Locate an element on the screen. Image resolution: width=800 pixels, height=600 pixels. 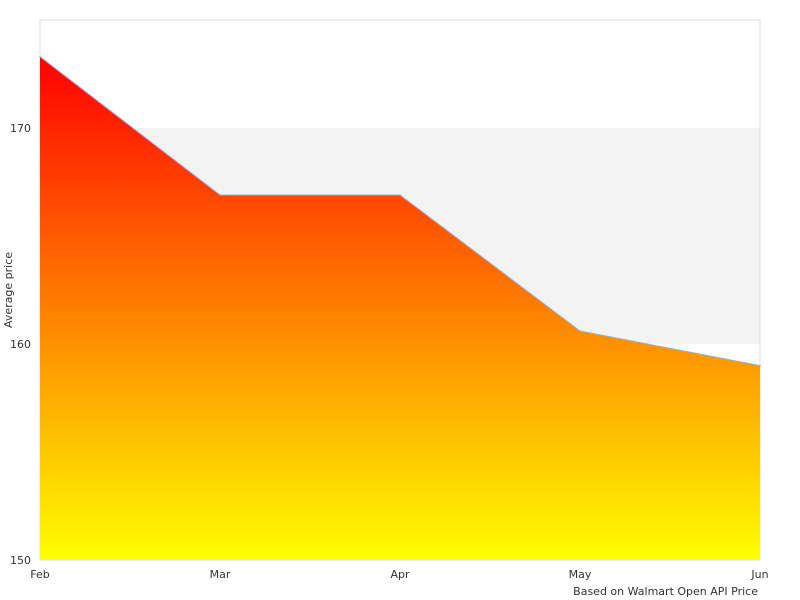
chart-credit: Based on Walmart Open API Price is located at coordinates (665, 591).